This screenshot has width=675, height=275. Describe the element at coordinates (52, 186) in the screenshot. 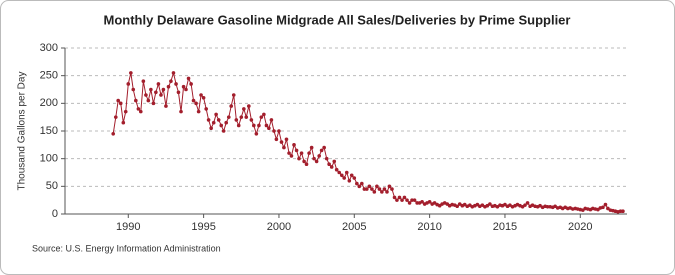

I see `y-tick-label: 50` at that location.